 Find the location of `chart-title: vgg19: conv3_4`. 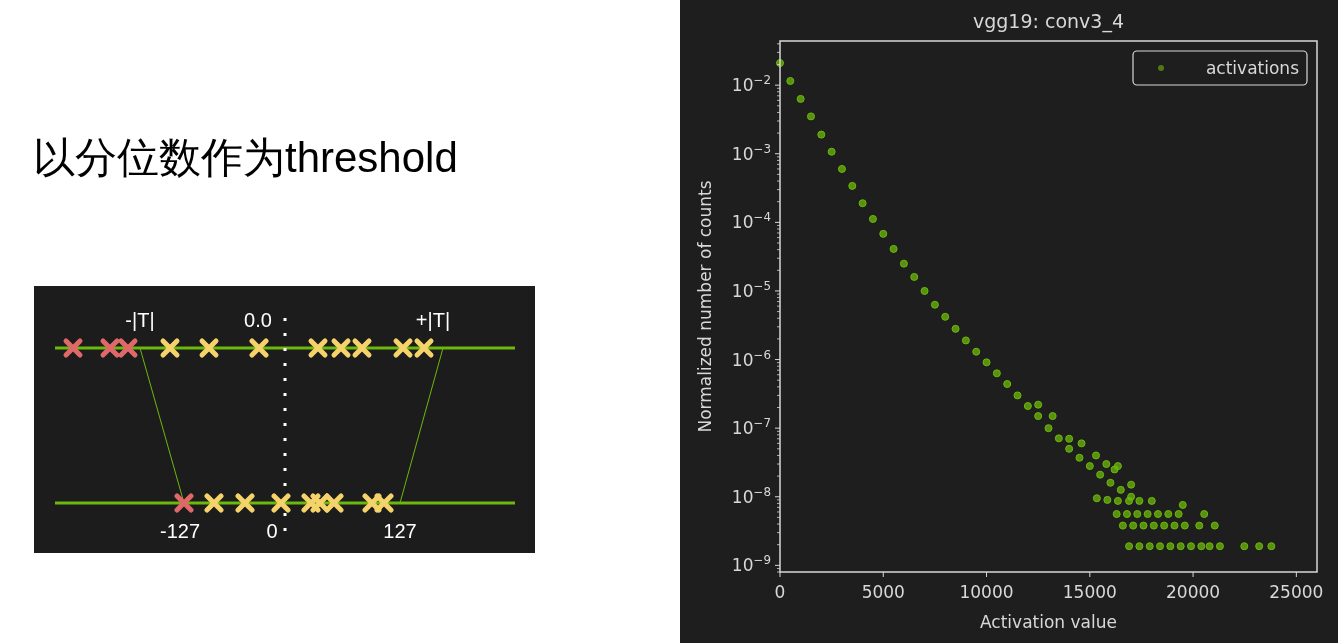

chart-title: vgg19: conv3_4 is located at coordinates (1048, 21).